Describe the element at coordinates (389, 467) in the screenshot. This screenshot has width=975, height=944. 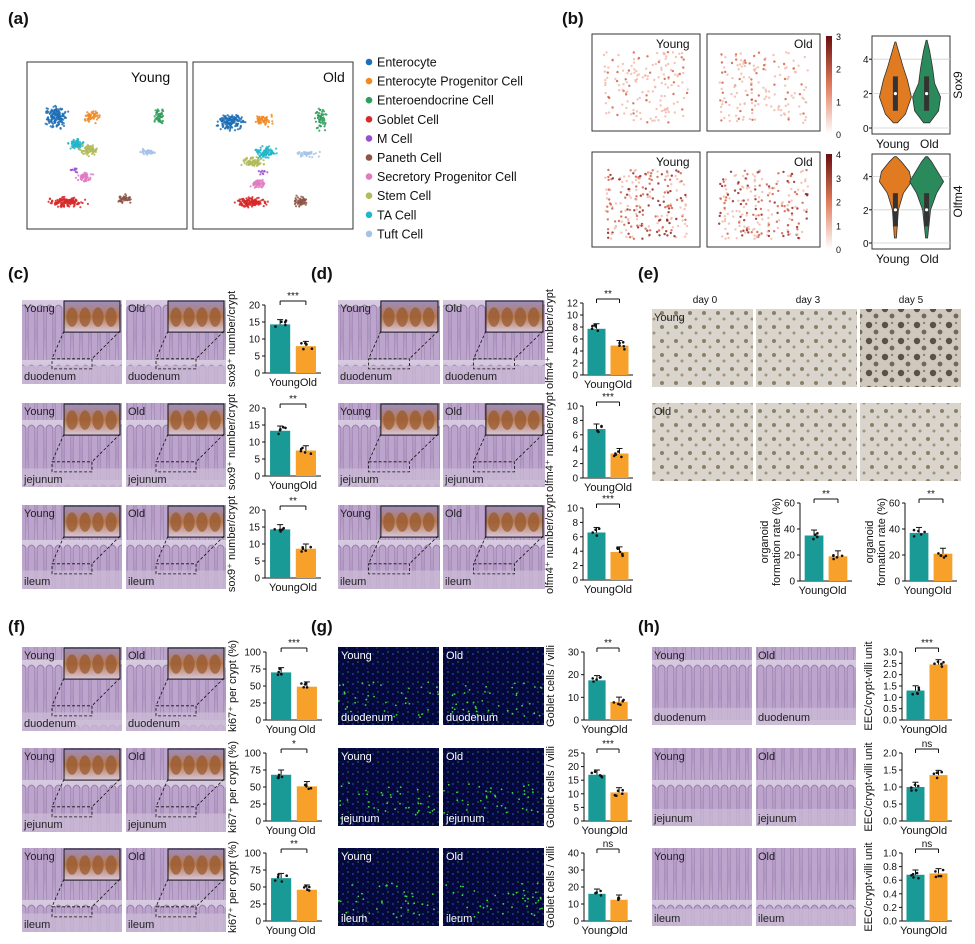
I see `zoom-box` at that location.